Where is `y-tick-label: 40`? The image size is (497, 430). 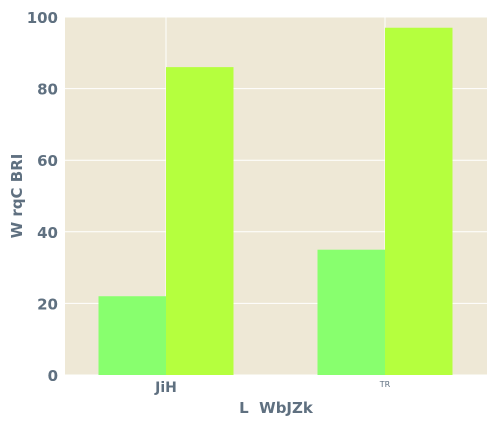 y-tick-label: 40 is located at coordinates (47, 233).